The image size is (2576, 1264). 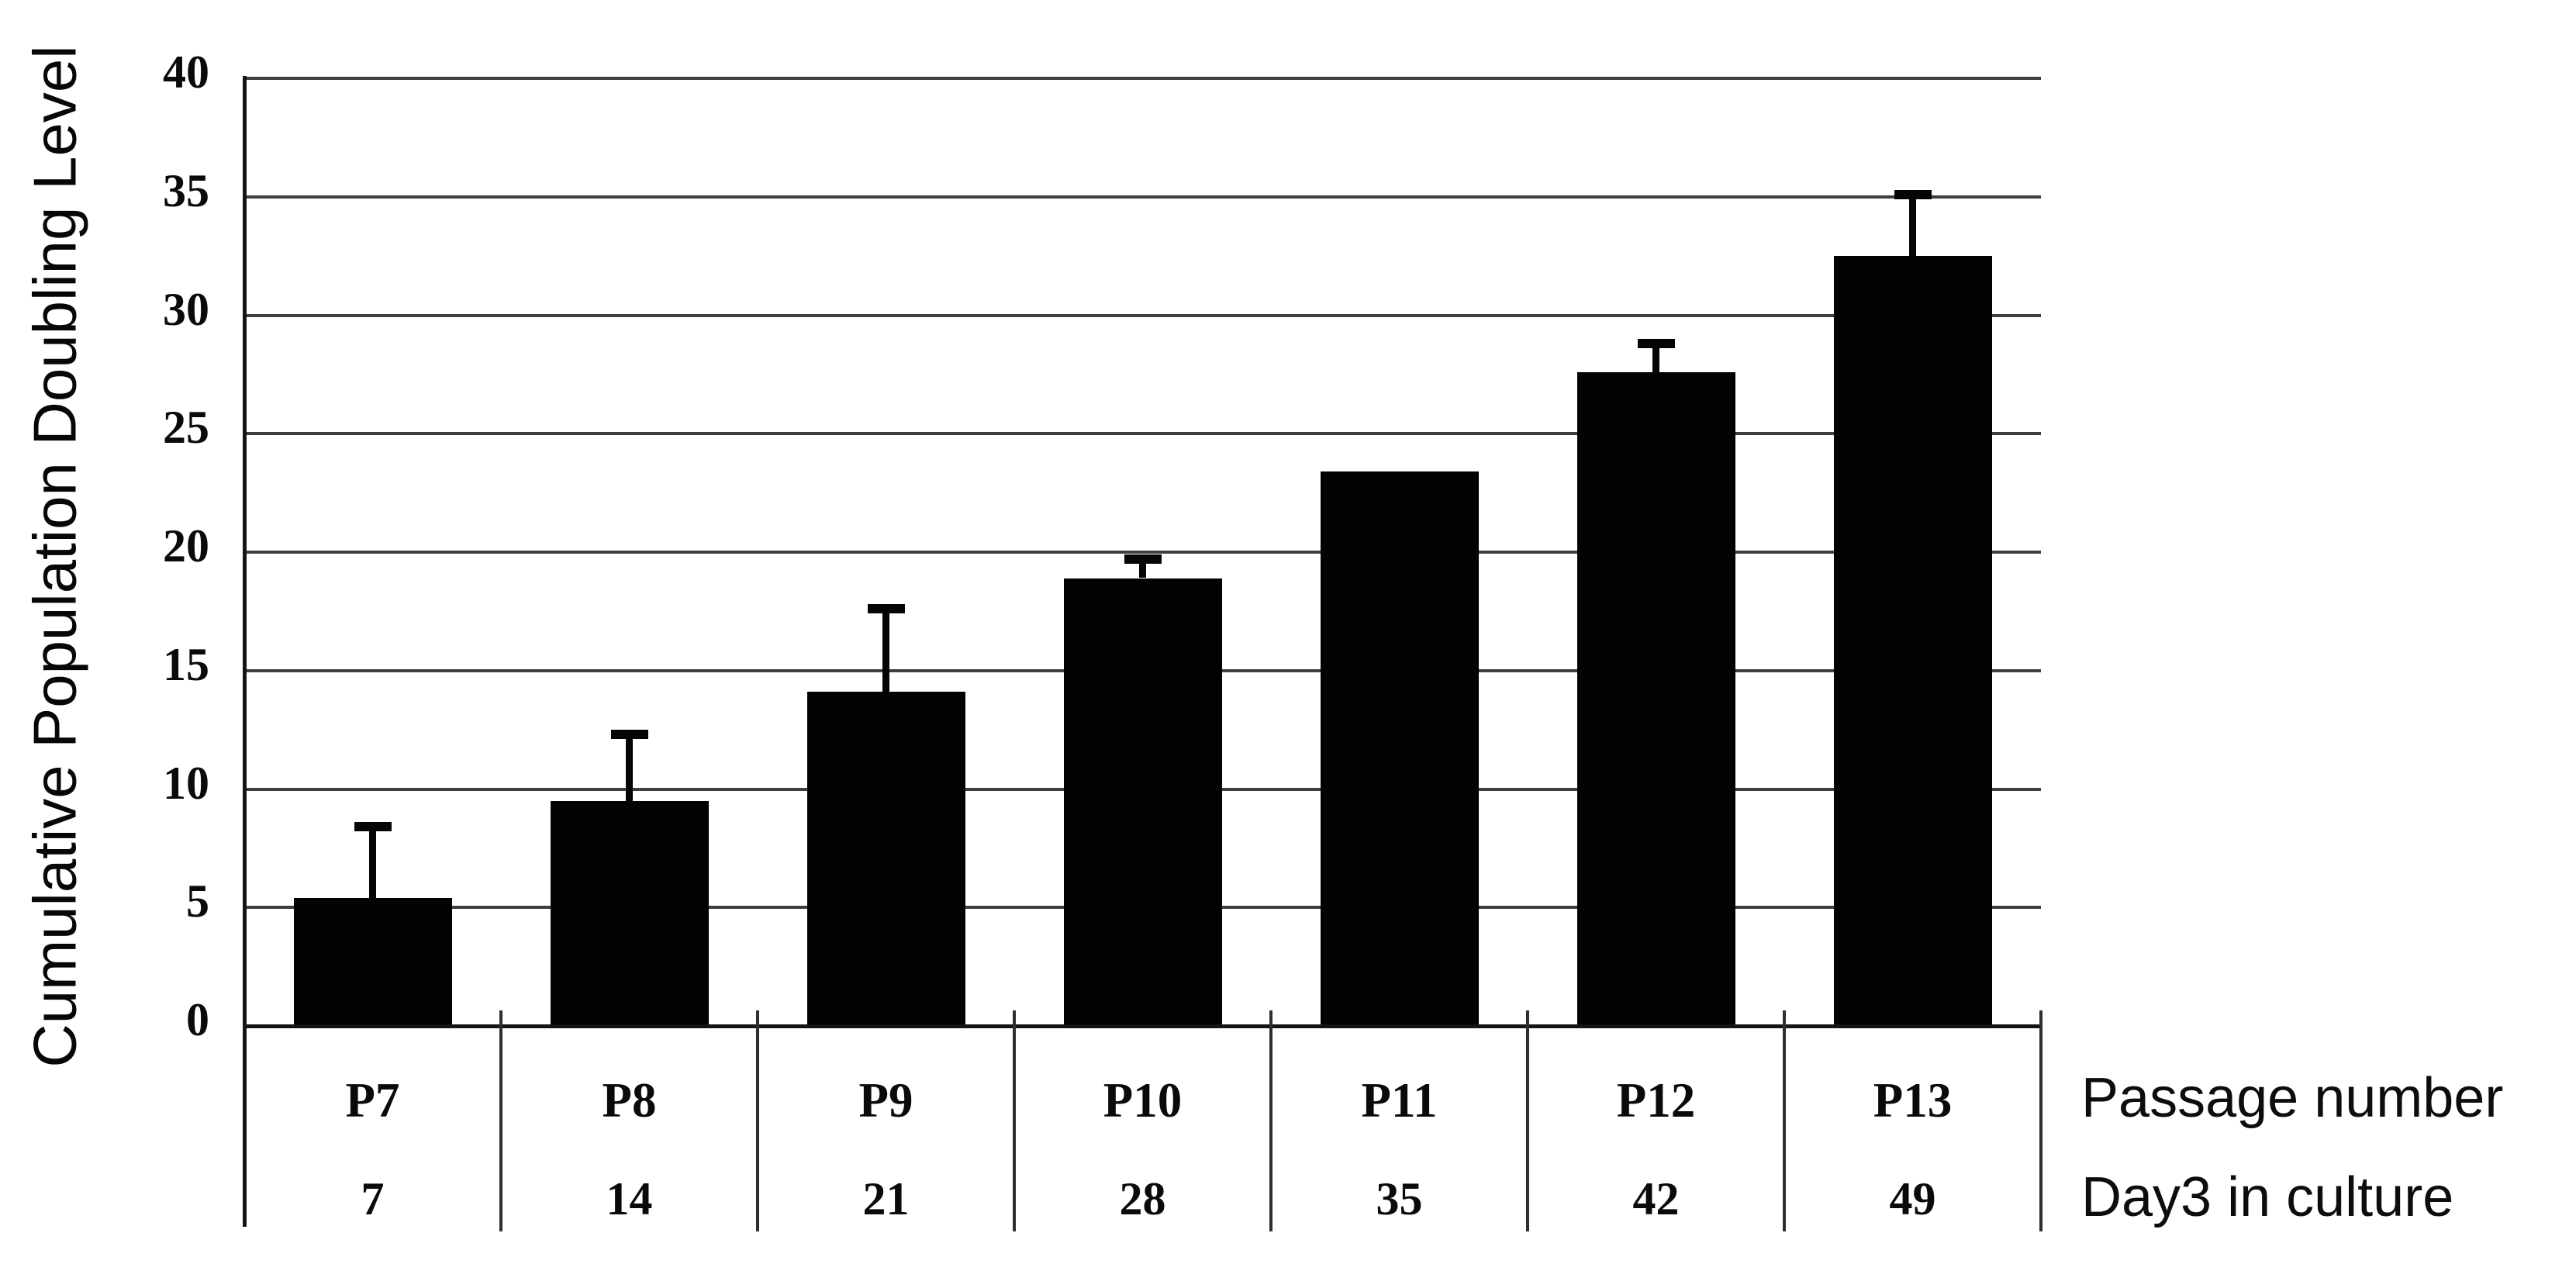 What do you see at coordinates (1142, 1026) in the screenshot?
I see `x-axis-line` at bounding box center [1142, 1026].